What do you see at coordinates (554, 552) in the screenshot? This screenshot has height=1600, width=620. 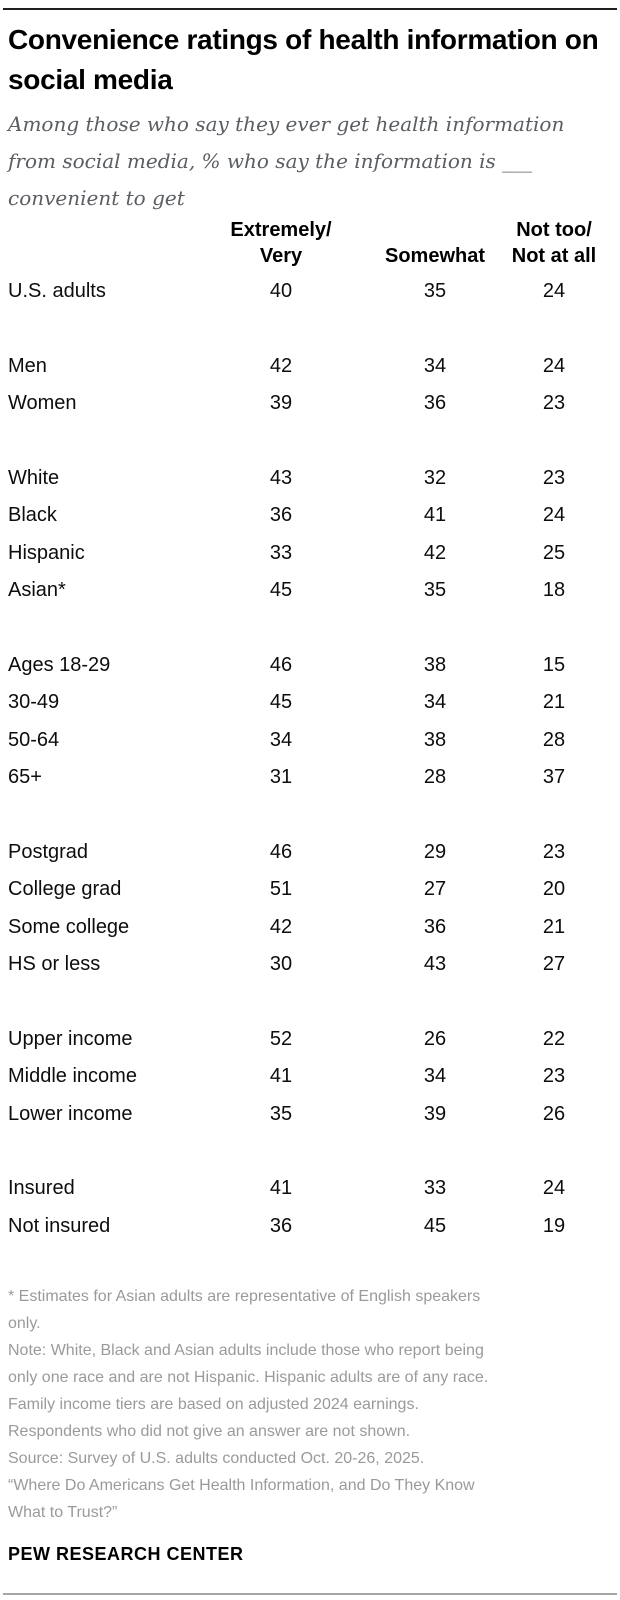 I see `cell-value: 25` at bounding box center [554, 552].